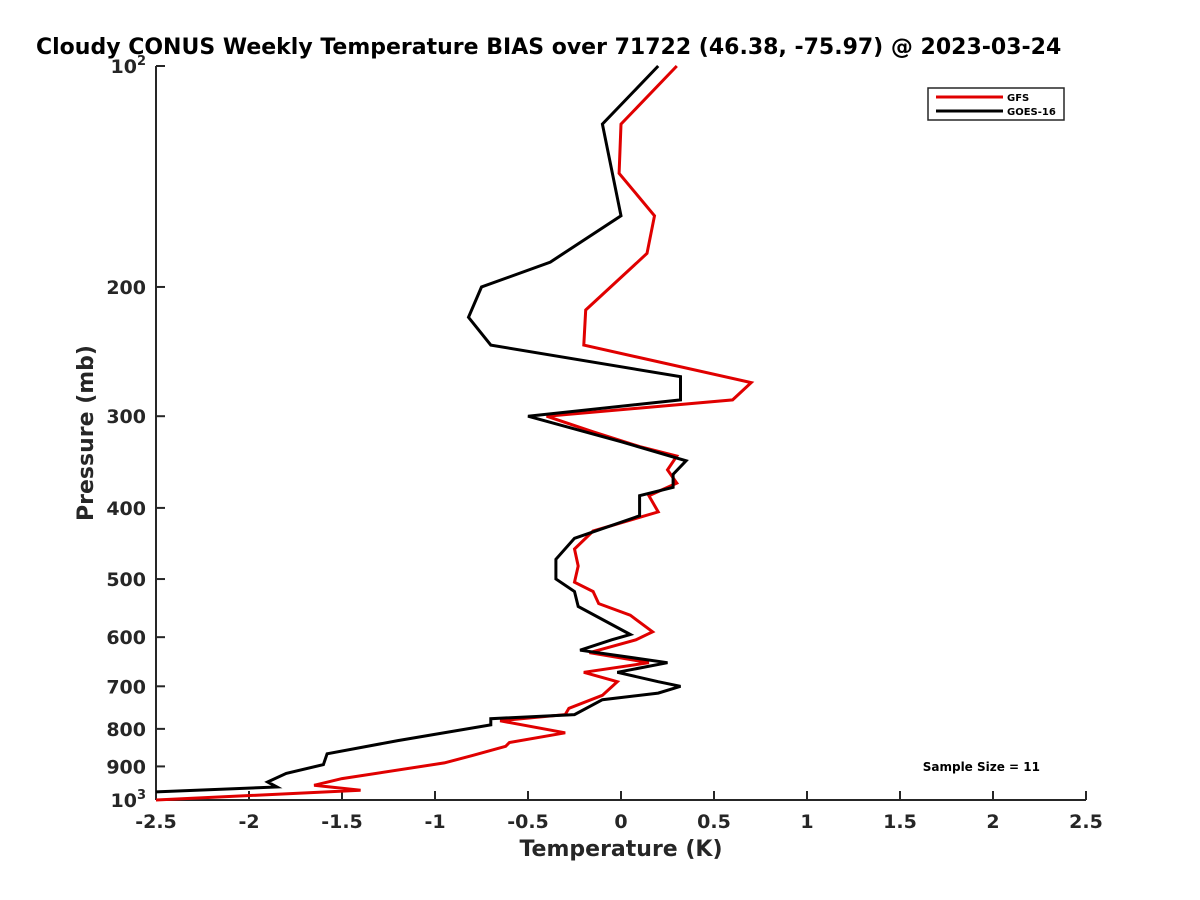 The width and height of the screenshot is (1200, 900). I want to click on y-tick-label: 200, so click(126, 288).